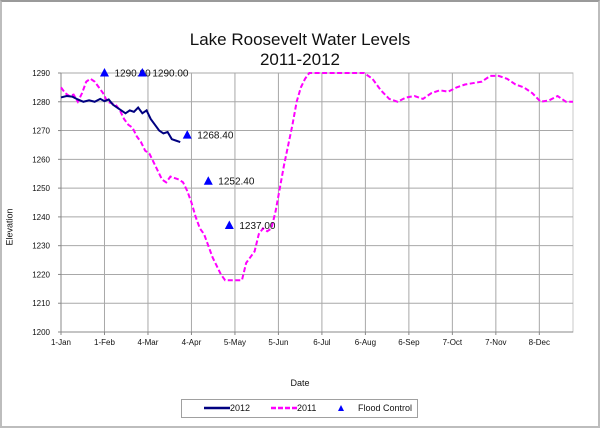  I want to click on y-tick-label: 1280, so click(41, 102).